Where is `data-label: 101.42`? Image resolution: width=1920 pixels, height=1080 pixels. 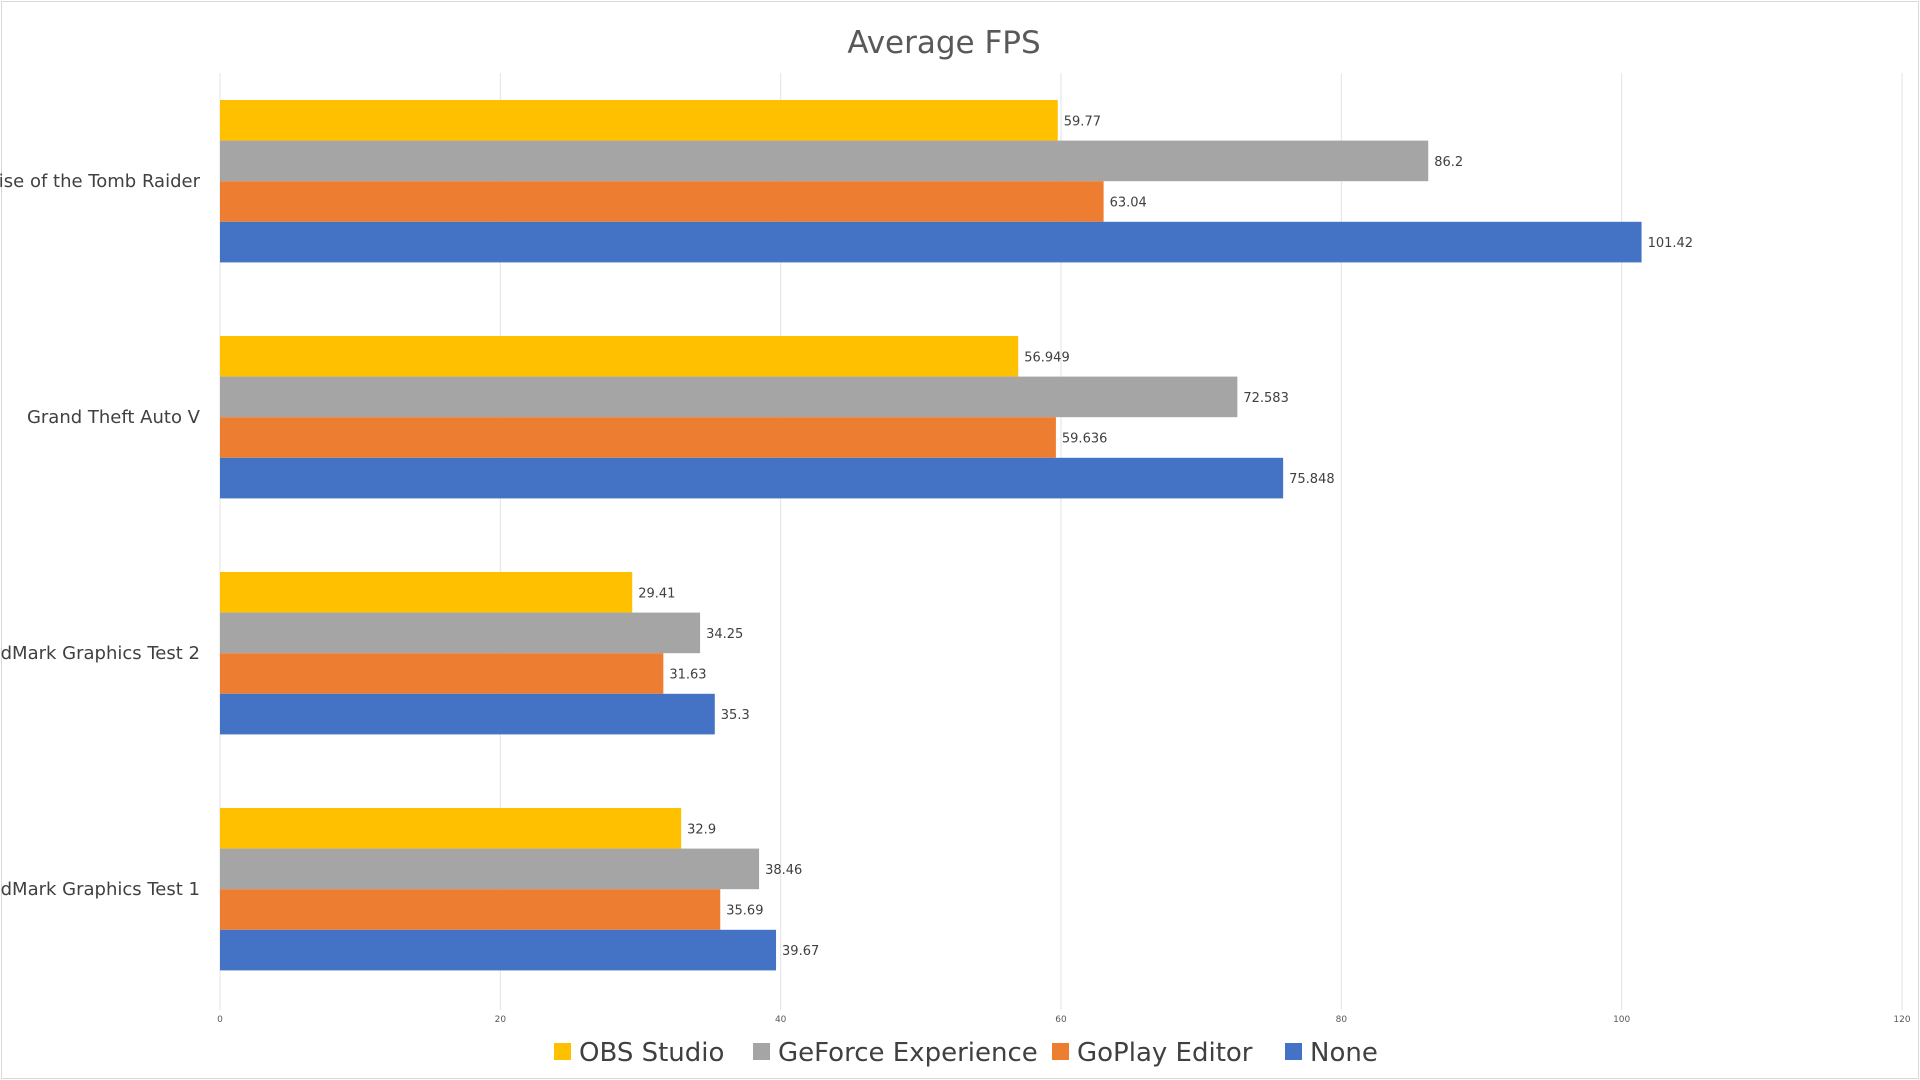
data-label: 101.42 is located at coordinates (1671, 243).